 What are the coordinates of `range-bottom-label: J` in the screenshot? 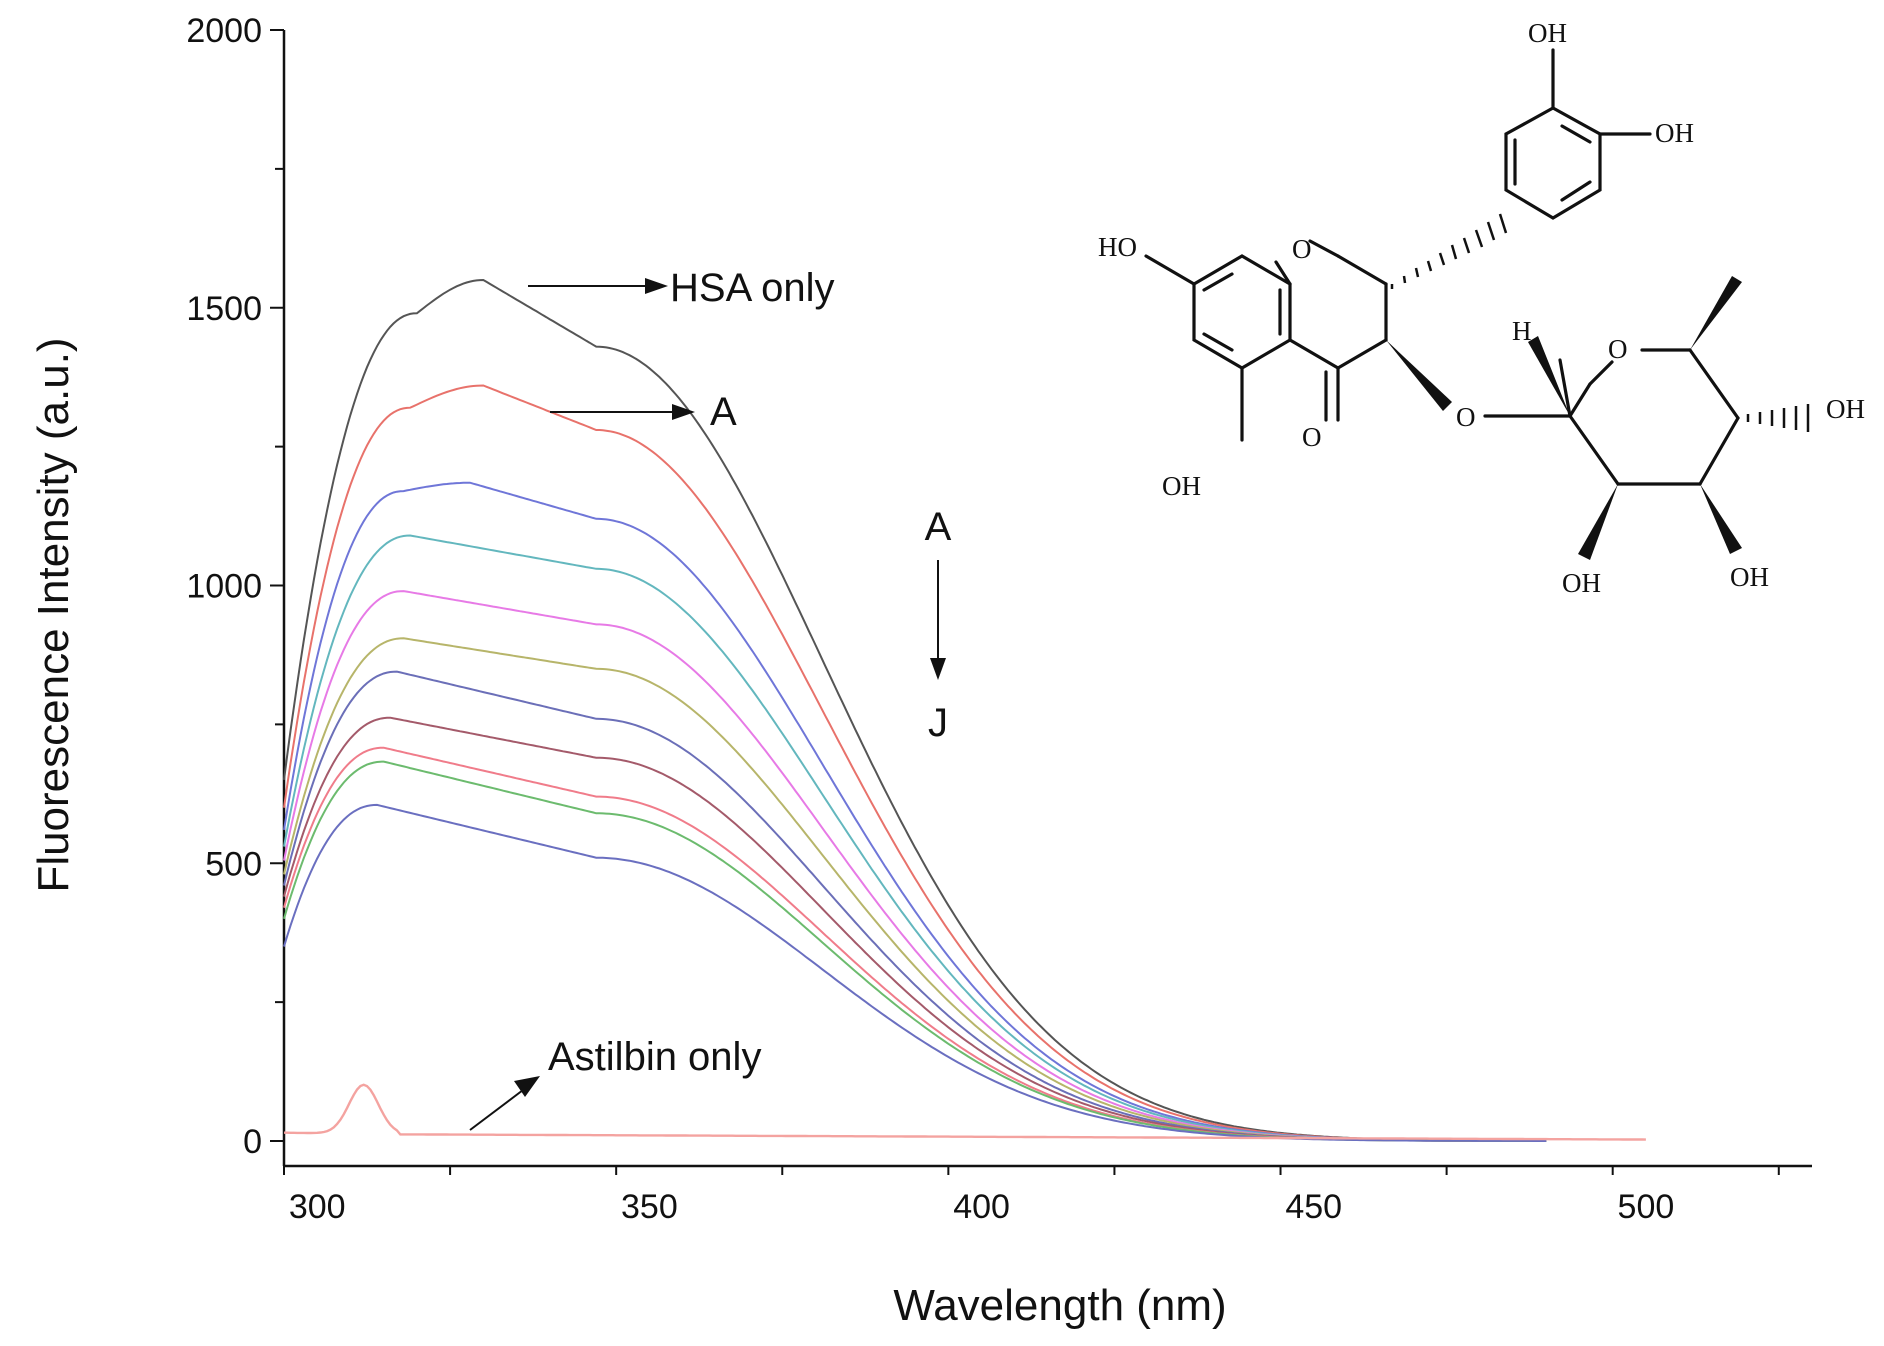 It's located at (938, 723).